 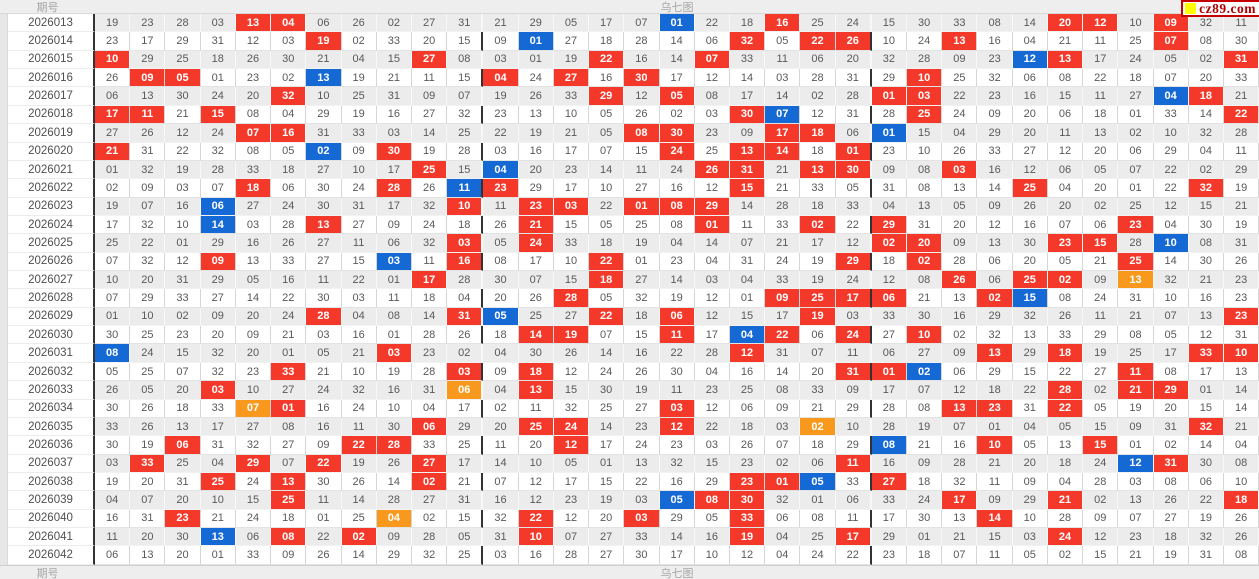 I want to click on left-gutter, so click(x=4, y=133).